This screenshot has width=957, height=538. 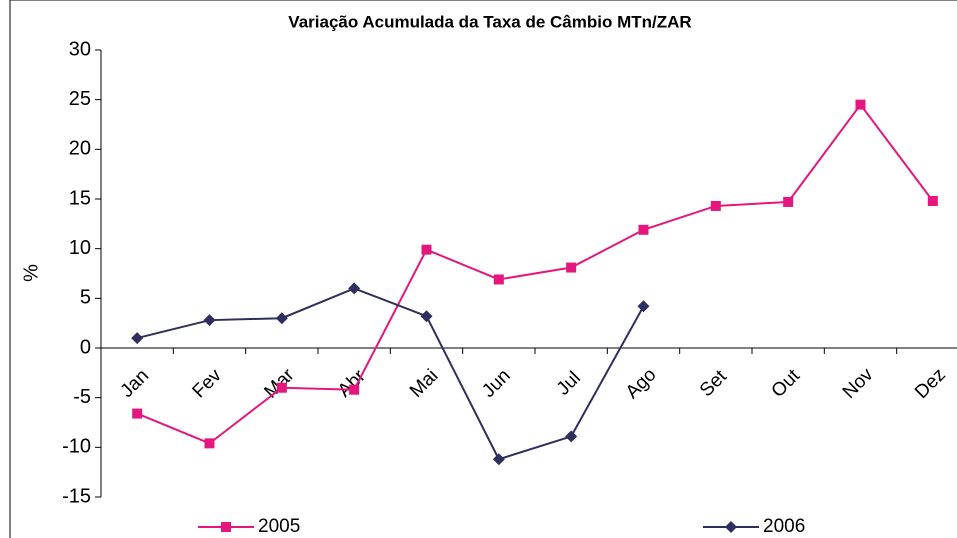 What do you see at coordinates (80, 99) in the screenshot?
I see `y-tick-label: 25` at bounding box center [80, 99].